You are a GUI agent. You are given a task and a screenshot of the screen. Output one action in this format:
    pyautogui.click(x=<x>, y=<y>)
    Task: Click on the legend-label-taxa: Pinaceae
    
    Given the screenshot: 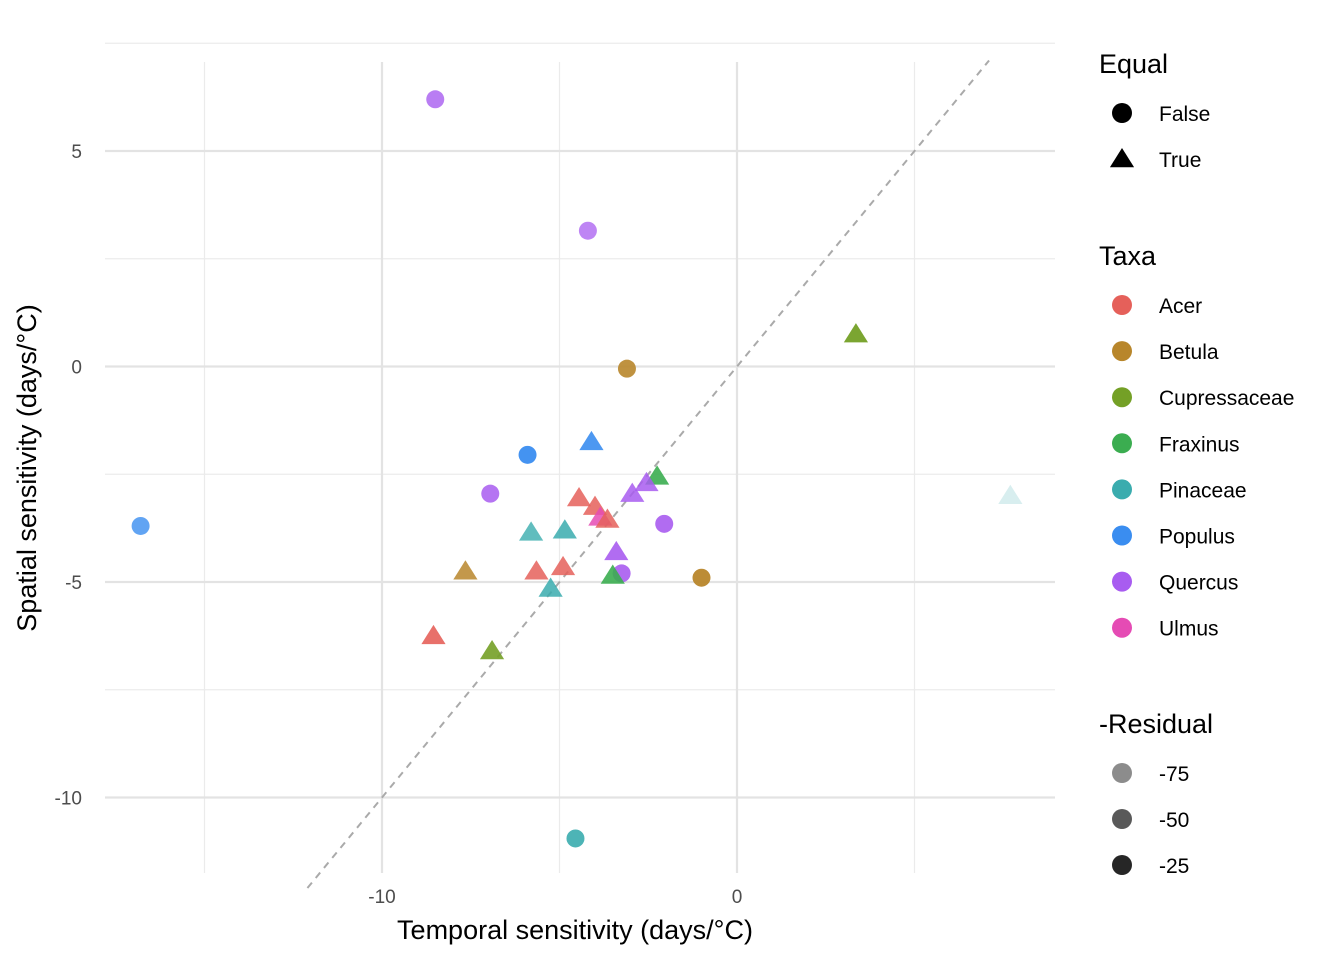 What is the action you would take?
    pyautogui.click(x=1203, y=490)
    